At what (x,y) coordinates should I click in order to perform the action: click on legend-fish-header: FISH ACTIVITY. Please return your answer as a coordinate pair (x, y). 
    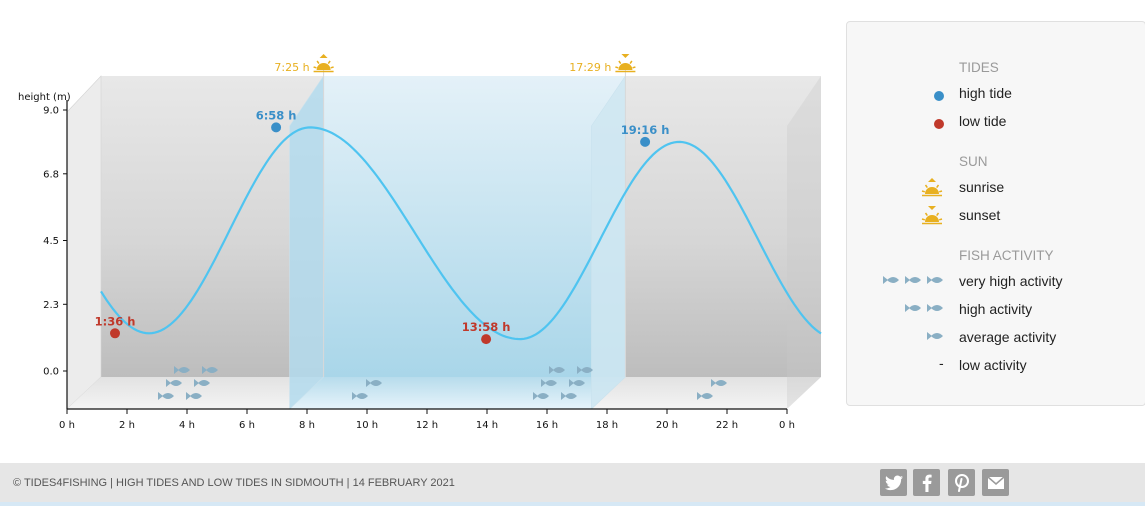
    Looking at the image, I should click on (1006, 255).